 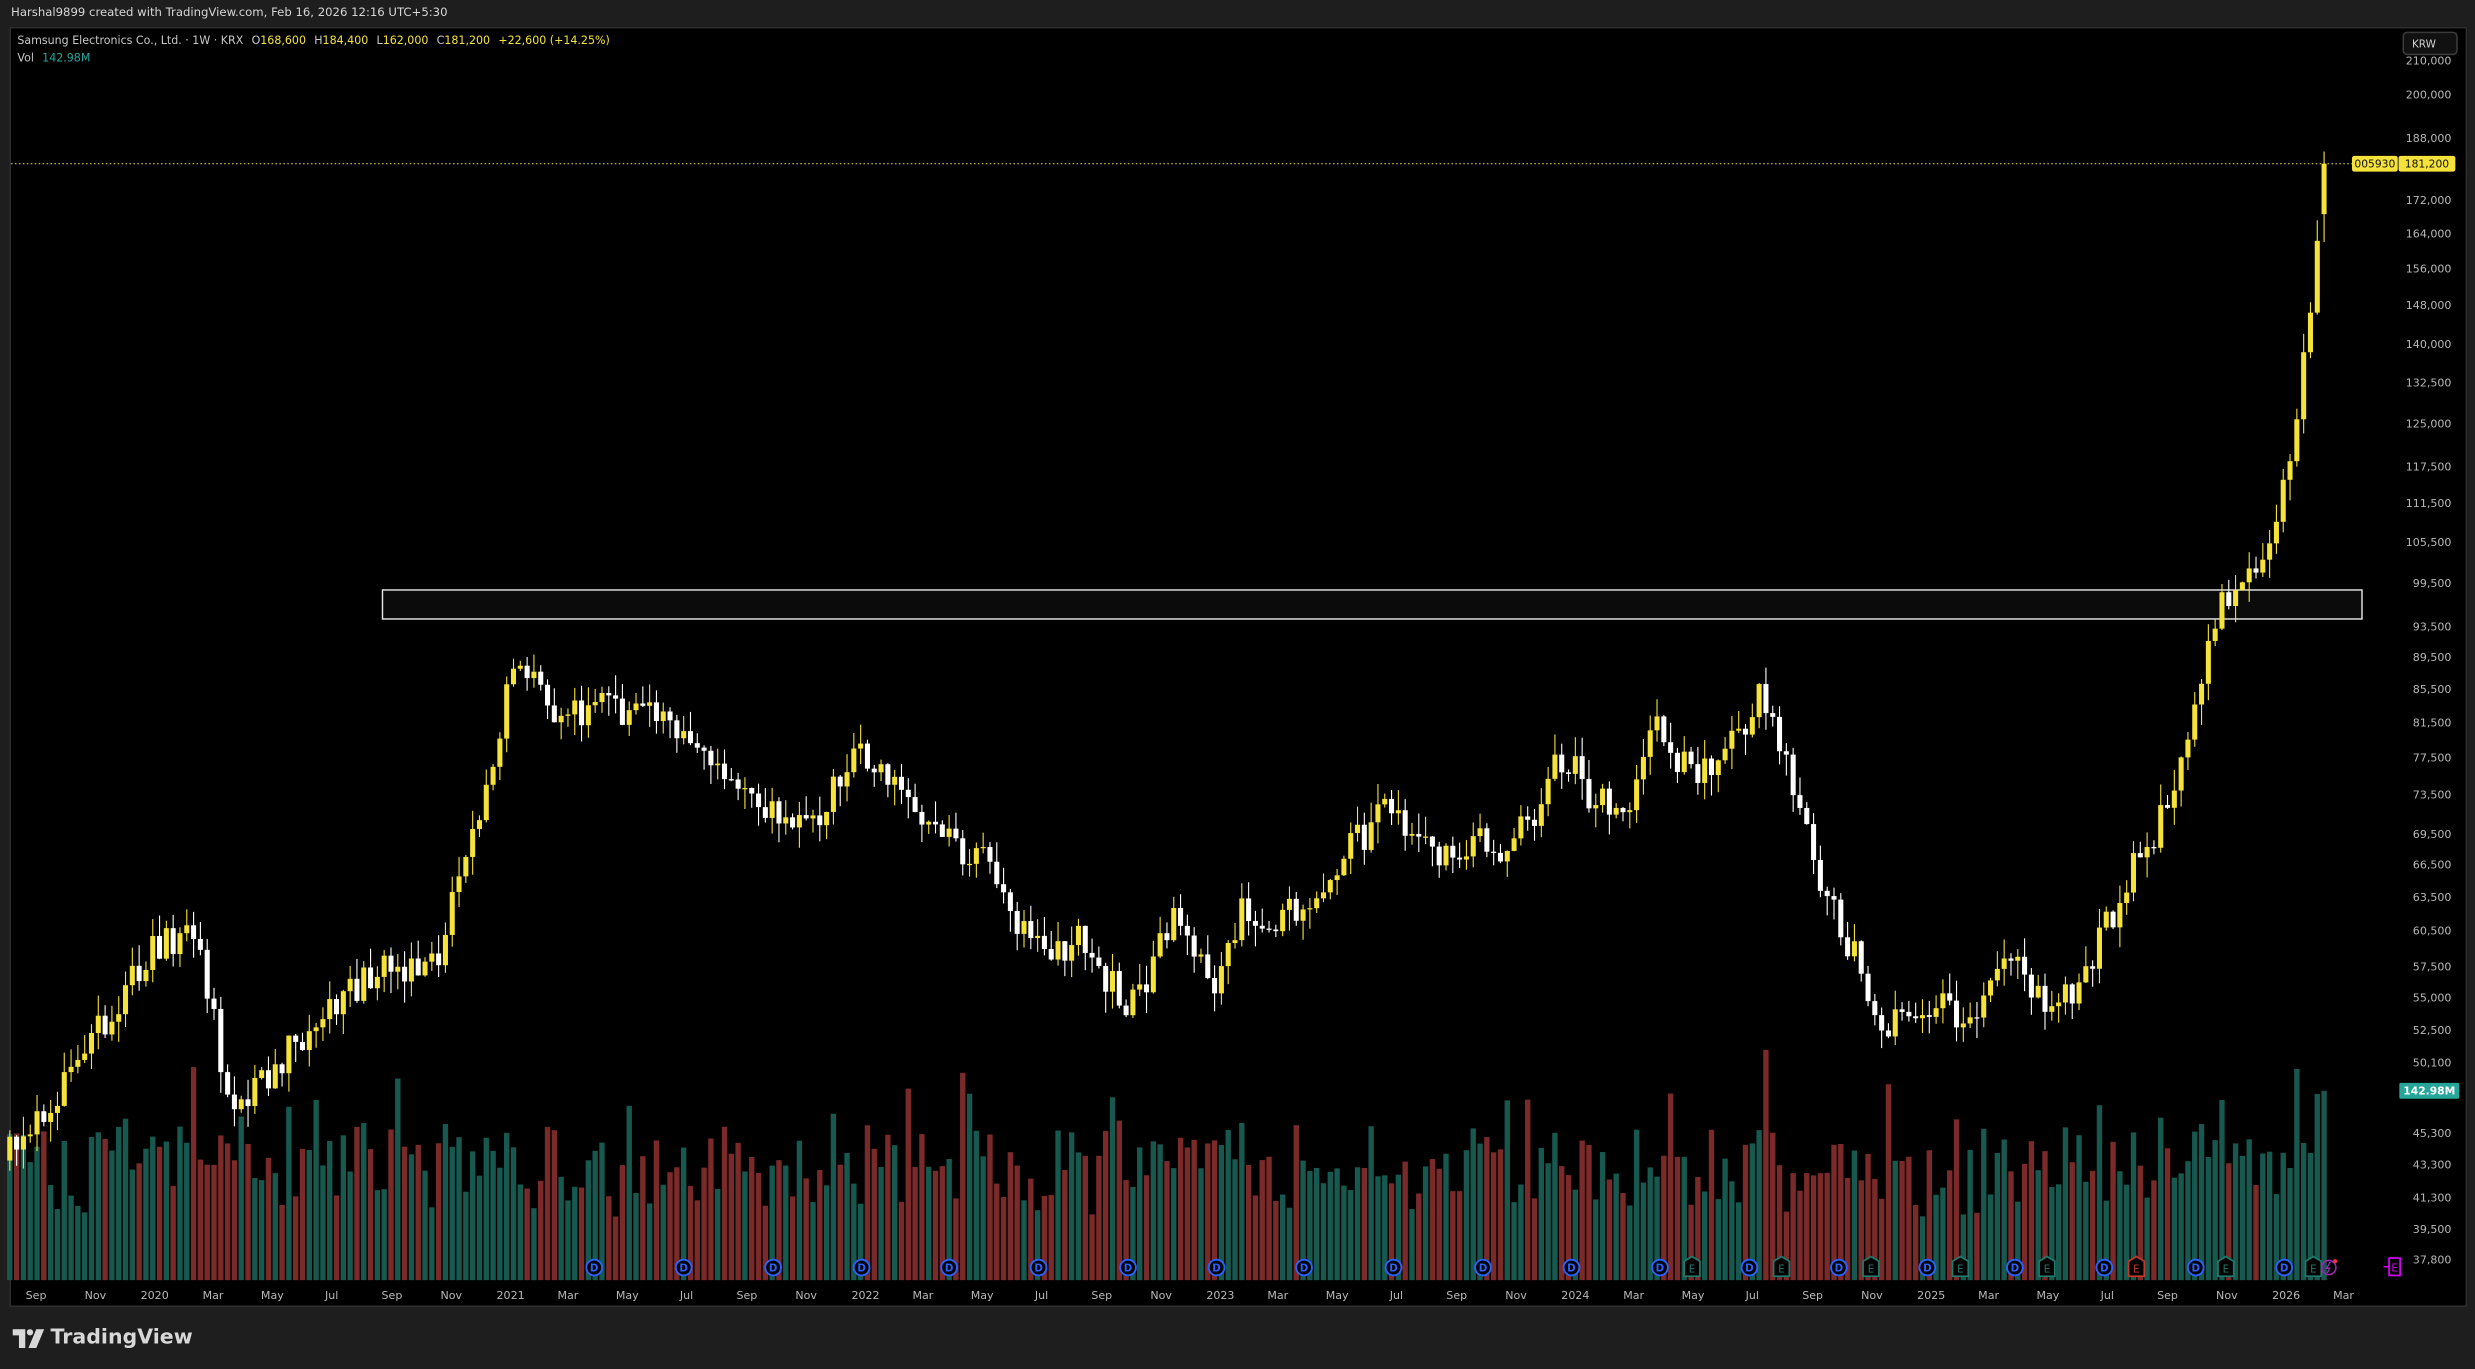 What do you see at coordinates (2432, 689) in the screenshot?
I see `price-tick-label: 85,500` at bounding box center [2432, 689].